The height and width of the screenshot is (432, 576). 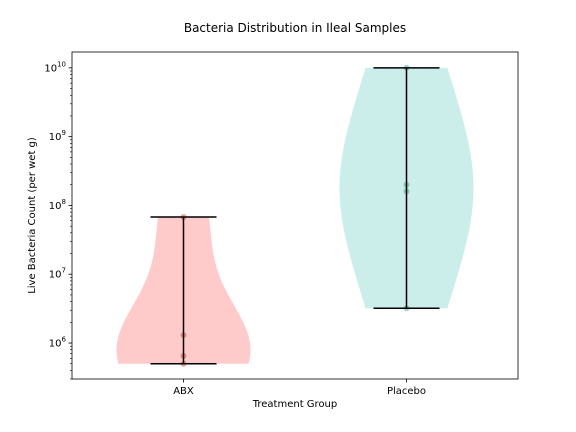 I want to click on y-tick-label: 10⁷, so click(x=57, y=274).